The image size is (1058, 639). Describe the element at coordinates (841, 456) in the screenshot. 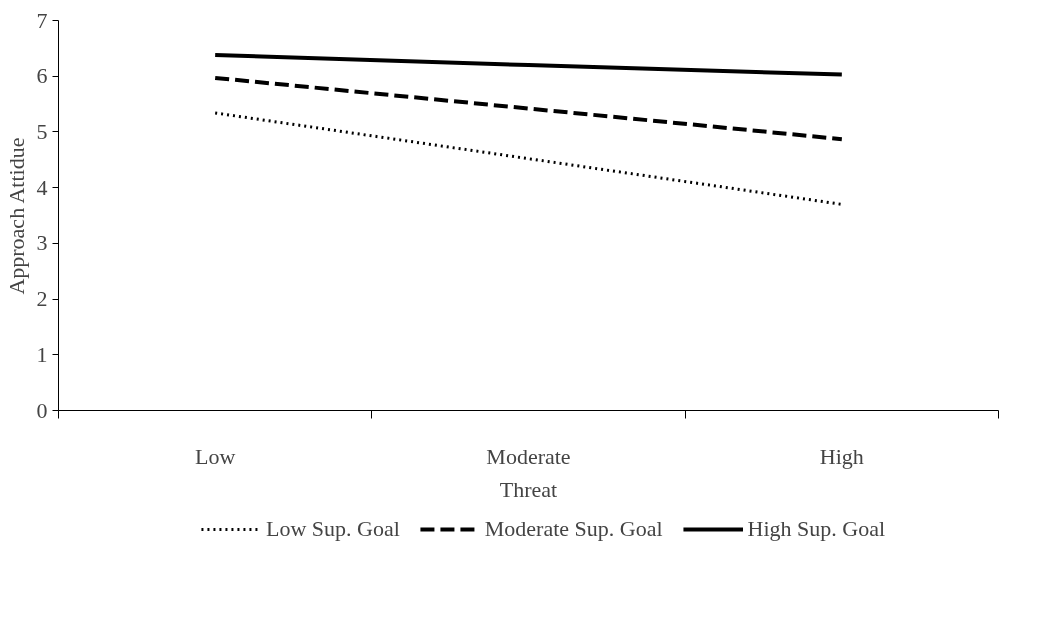

I see `x-tick-label: High` at that location.